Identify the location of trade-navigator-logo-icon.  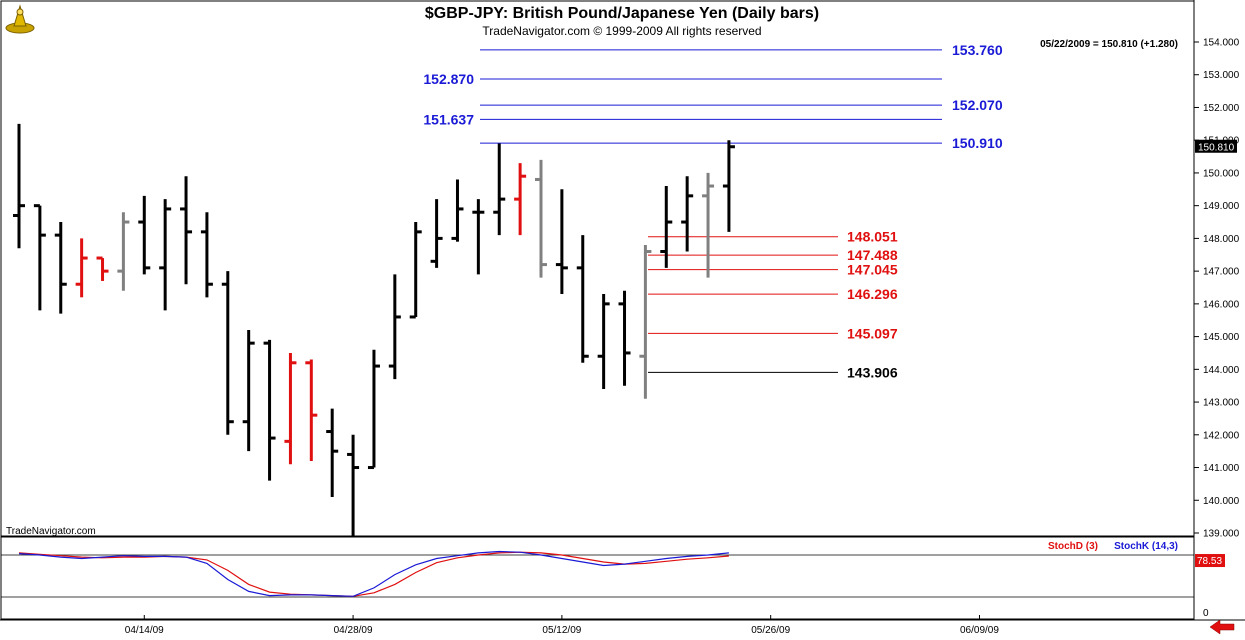
(20, 19).